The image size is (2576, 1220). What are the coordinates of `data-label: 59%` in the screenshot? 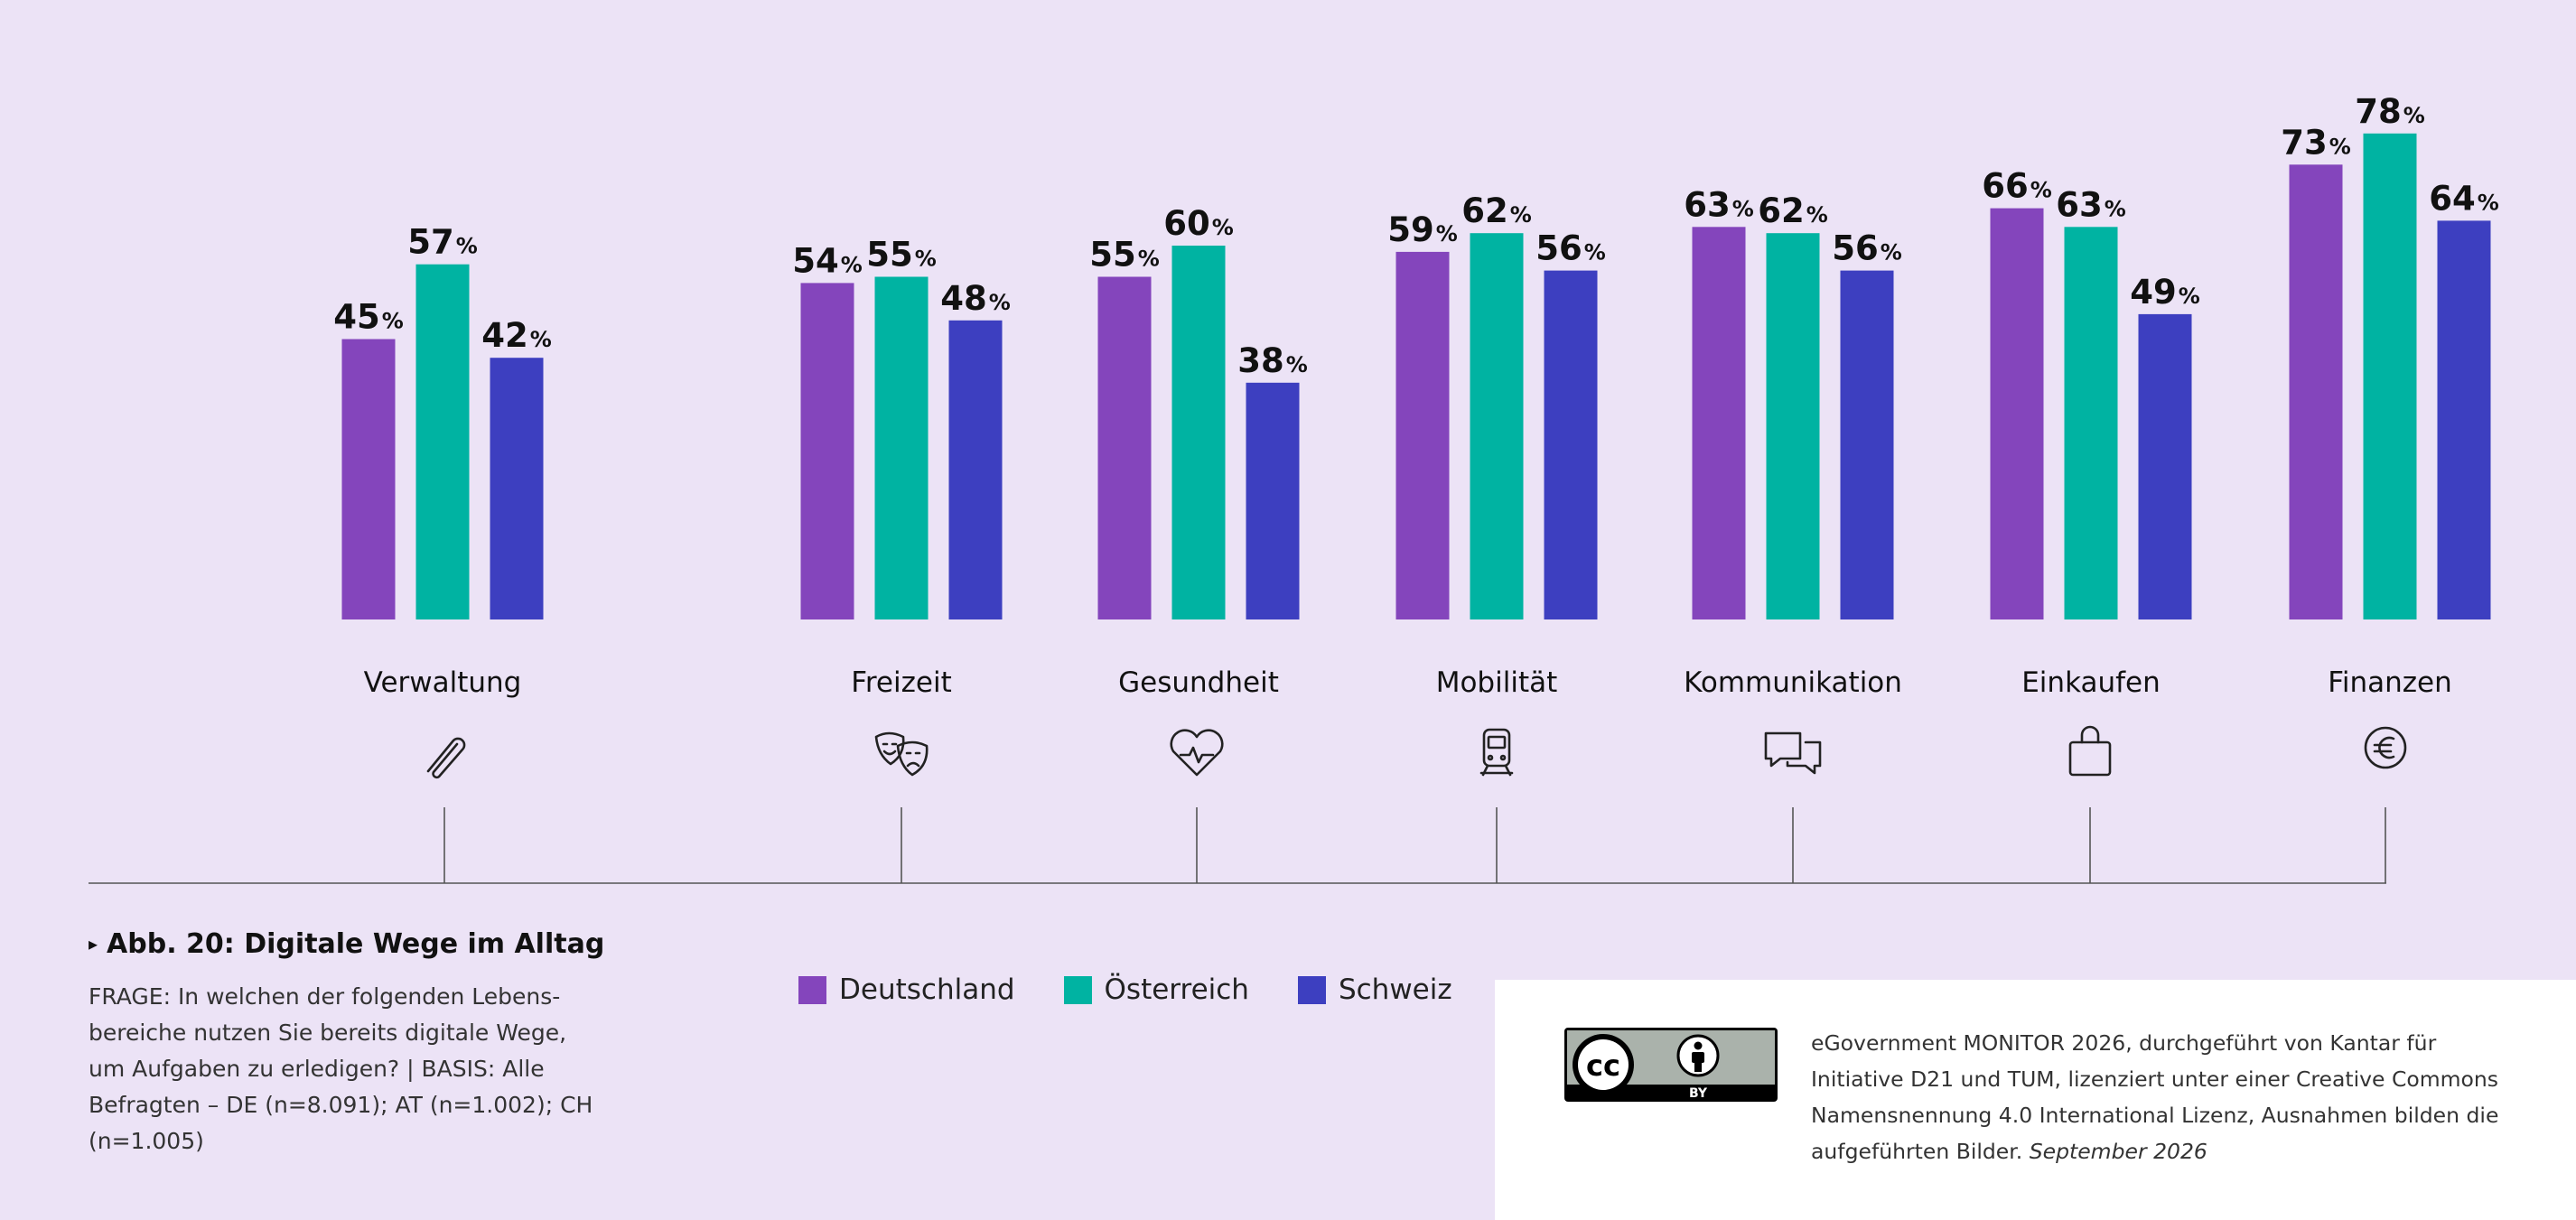 It's located at (1422, 229).